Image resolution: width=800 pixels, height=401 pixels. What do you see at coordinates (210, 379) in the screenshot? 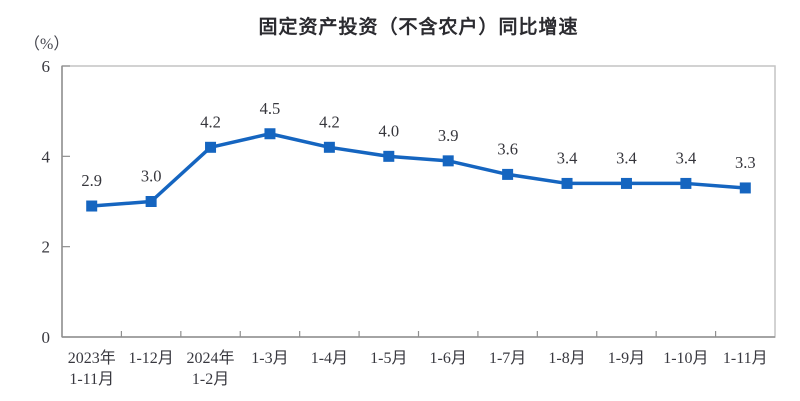
I see `x-tick-label: 1-2月` at bounding box center [210, 379].